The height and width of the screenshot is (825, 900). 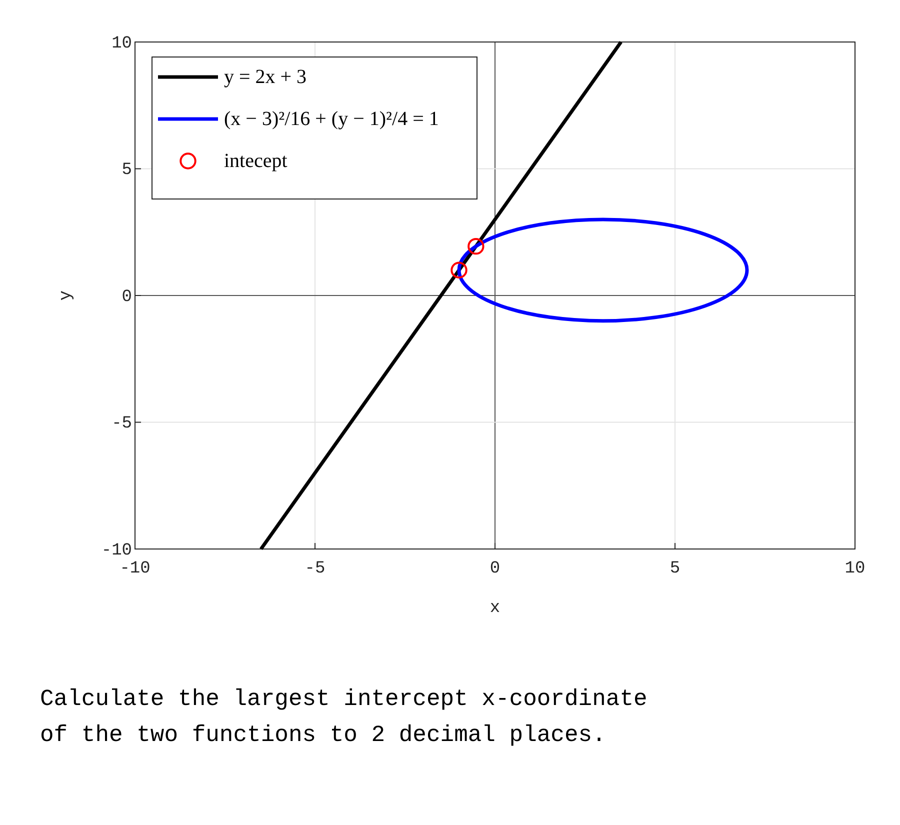 What do you see at coordinates (331, 119) in the screenshot?
I see `legend-label: (x − 3)²/16 + (y − 1)²/4 = 1` at bounding box center [331, 119].